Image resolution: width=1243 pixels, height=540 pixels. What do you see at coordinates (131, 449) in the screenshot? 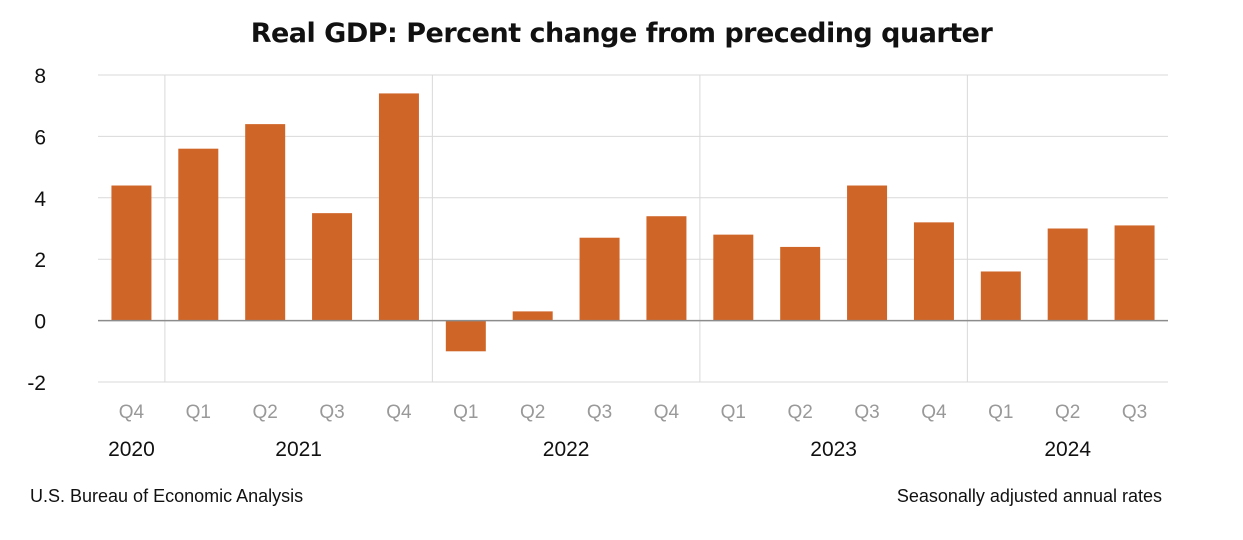
I see `year-label: 2020` at bounding box center [131, 449].